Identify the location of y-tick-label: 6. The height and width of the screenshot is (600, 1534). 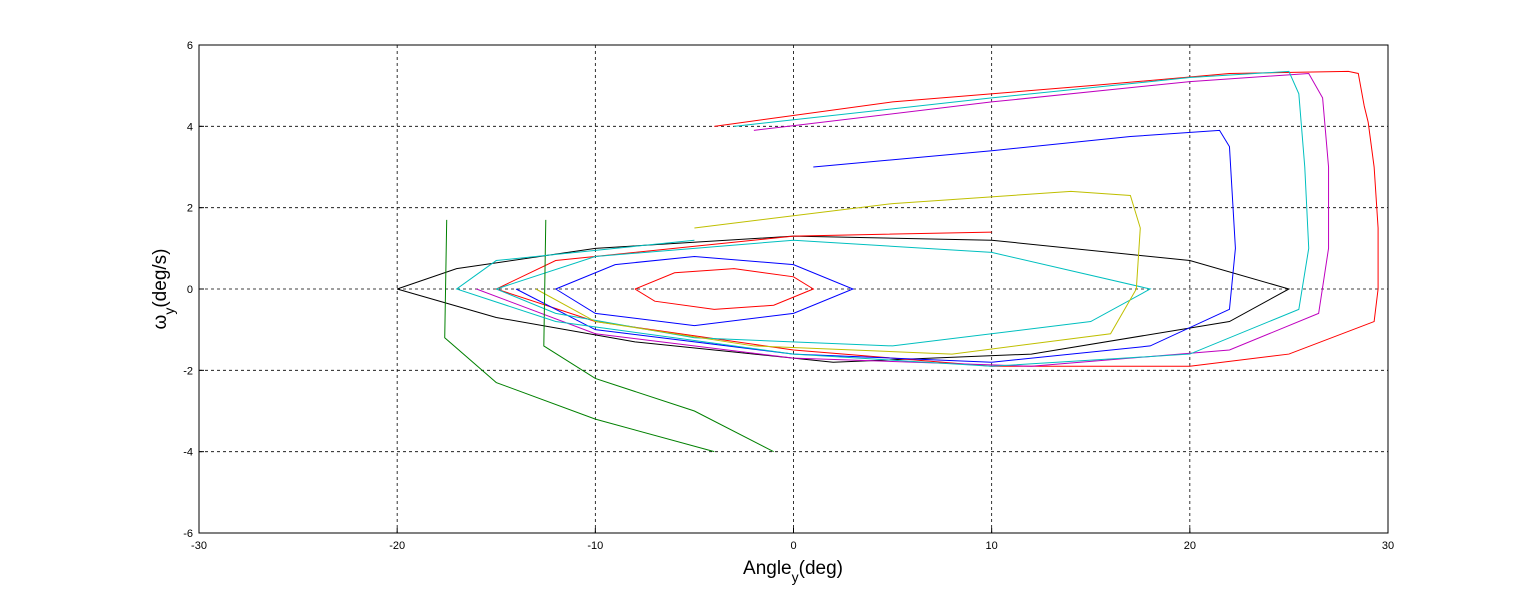
(190, 46).